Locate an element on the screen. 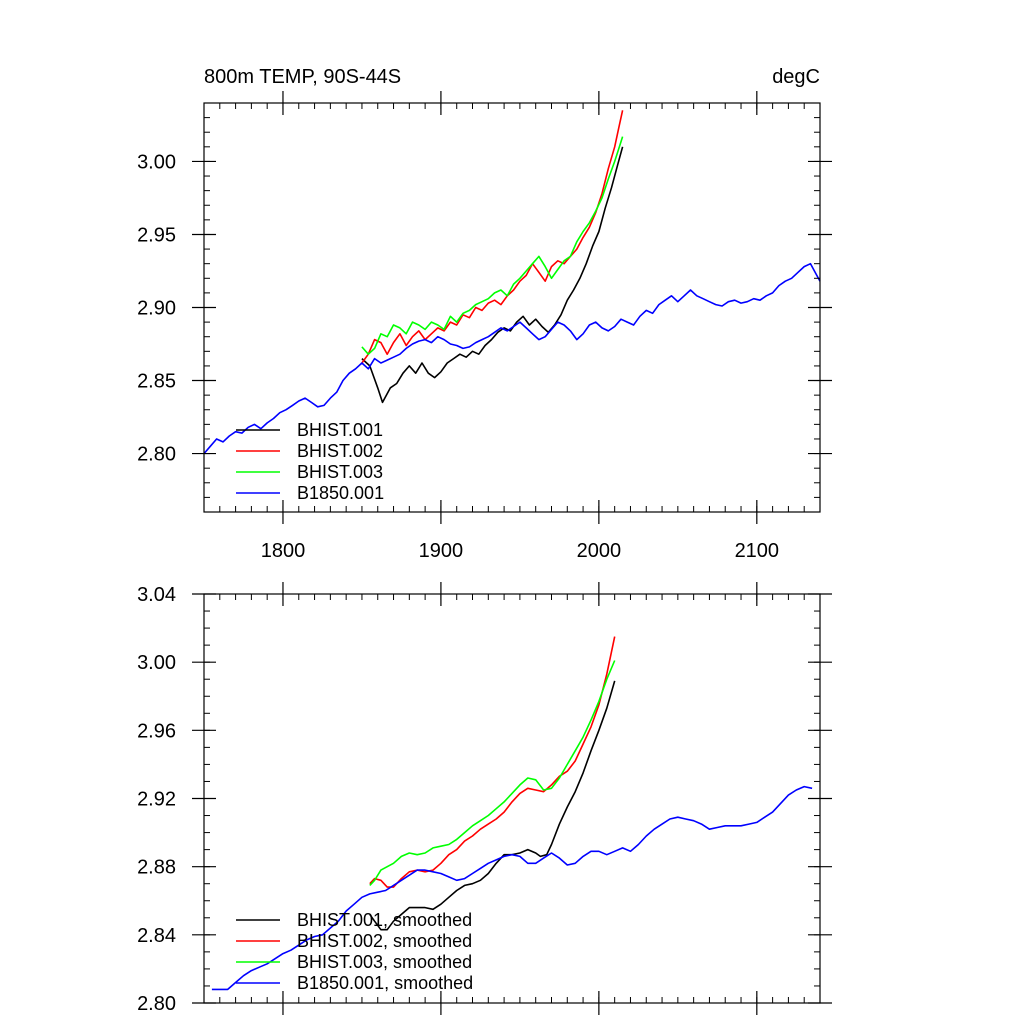  bottom-legend-label-4: B1850.001, smoothed is located at coordinates (385, 983).